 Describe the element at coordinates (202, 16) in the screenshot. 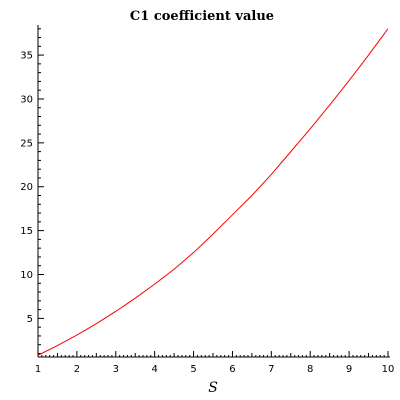

I see `chart-title: C1 coefficient value` at that location.